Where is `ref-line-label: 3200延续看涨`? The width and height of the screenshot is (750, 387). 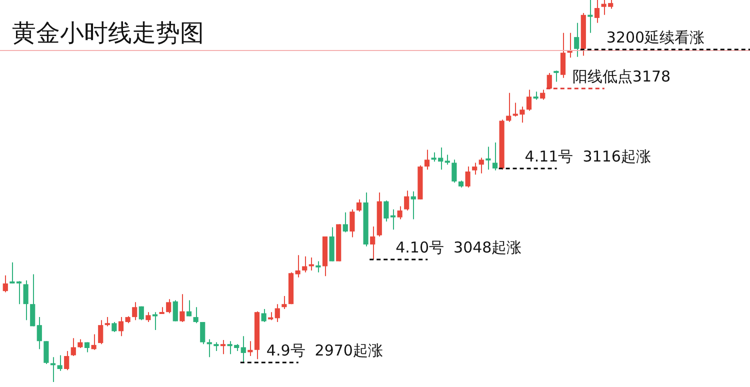
ref-line-label: 3200延续看涨 is located at coordinates (655, 37).